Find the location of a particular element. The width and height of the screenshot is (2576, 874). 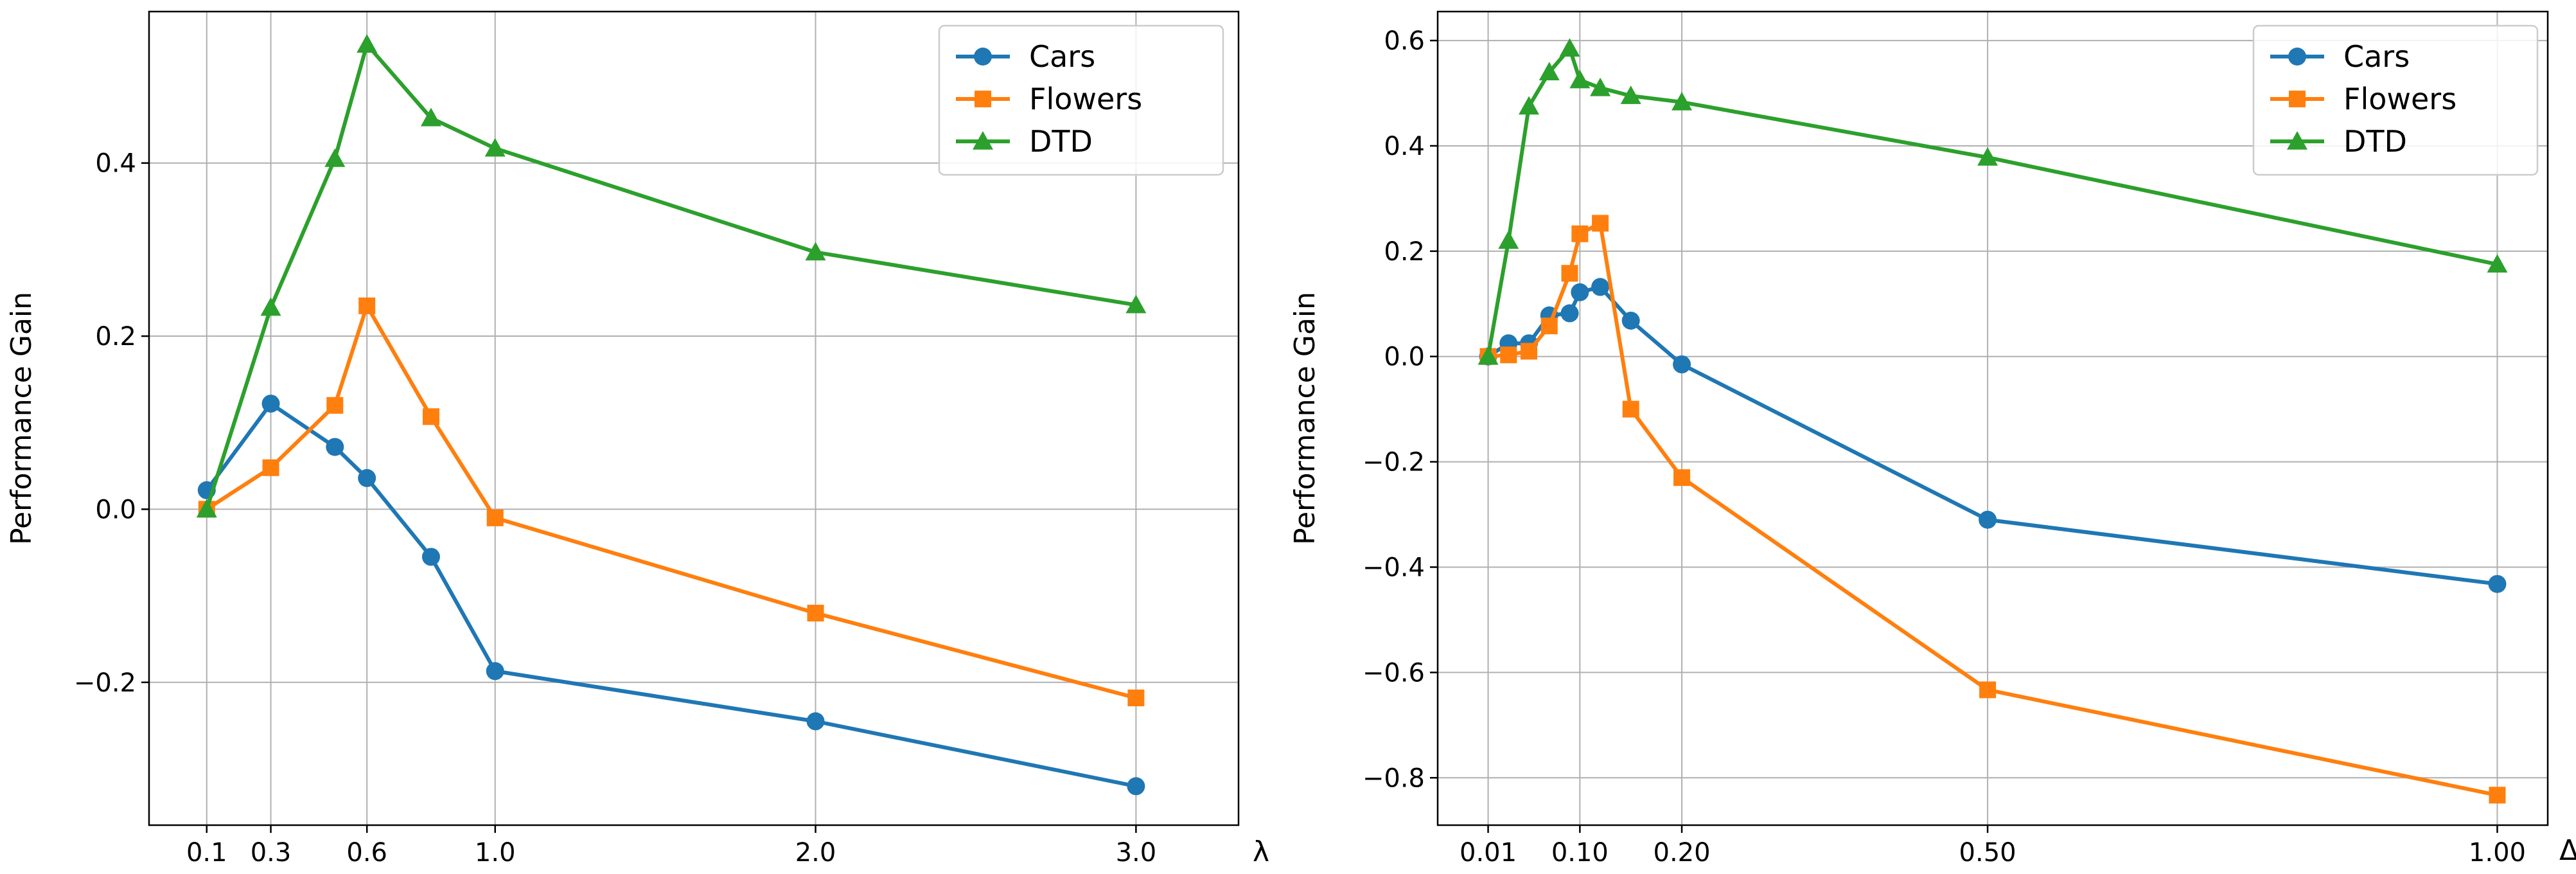

x-tick-label: 1.00 is located at coordinates (2497, 853).